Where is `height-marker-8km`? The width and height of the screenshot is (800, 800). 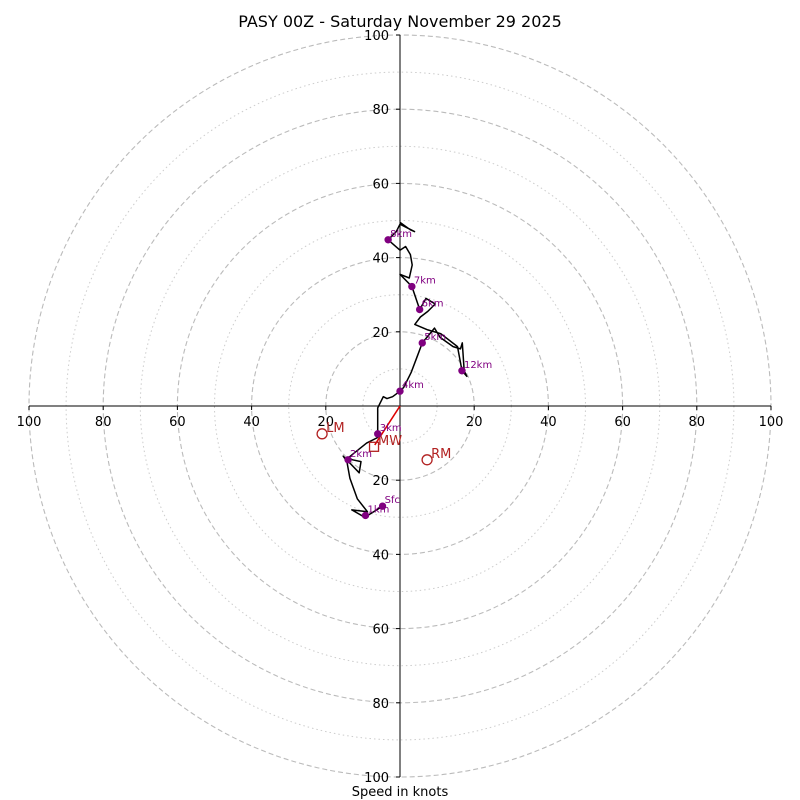 height-marker-8km is located at coordinates (388, 240).